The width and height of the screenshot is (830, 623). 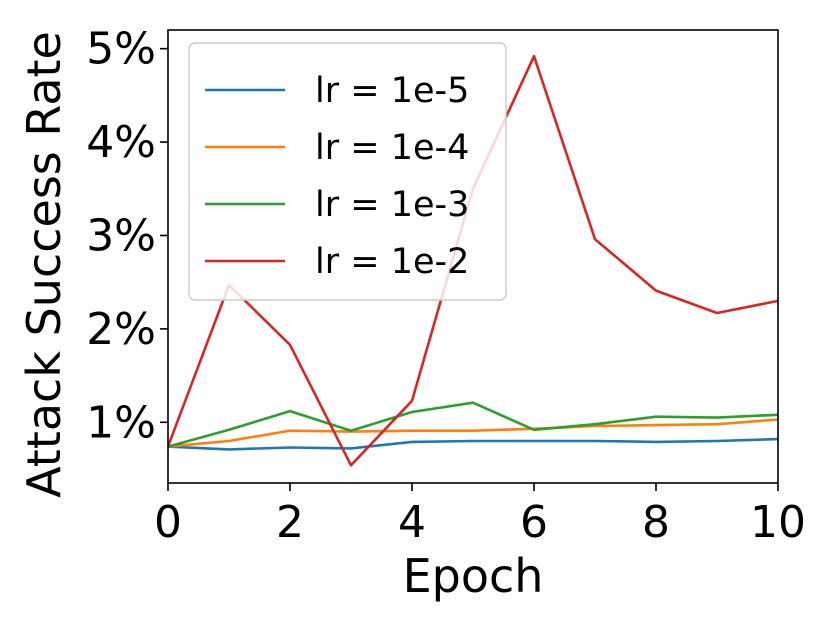 I want to click on x-tick-label: 0, so click(x=168, y=522).